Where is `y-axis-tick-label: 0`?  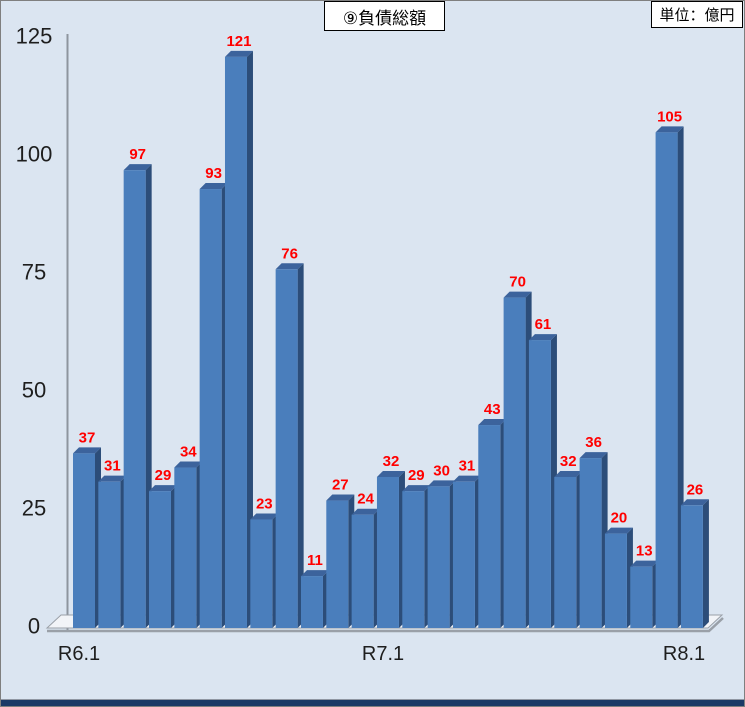
y-axis-tick-label: 0 is located at coordinates (34, 626).